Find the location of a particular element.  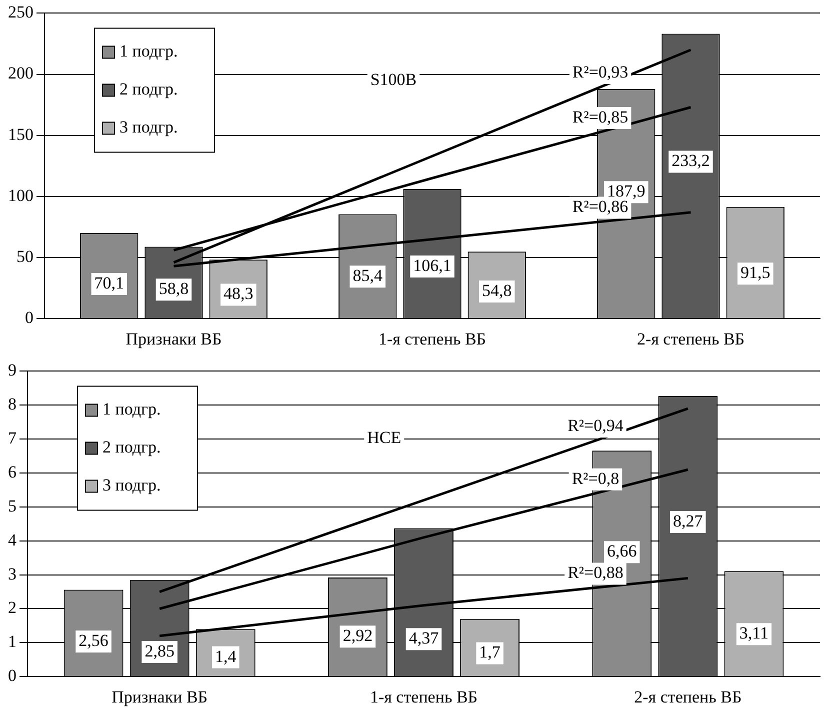

y-tick-label: 50 is located at coordinates (25, 256).